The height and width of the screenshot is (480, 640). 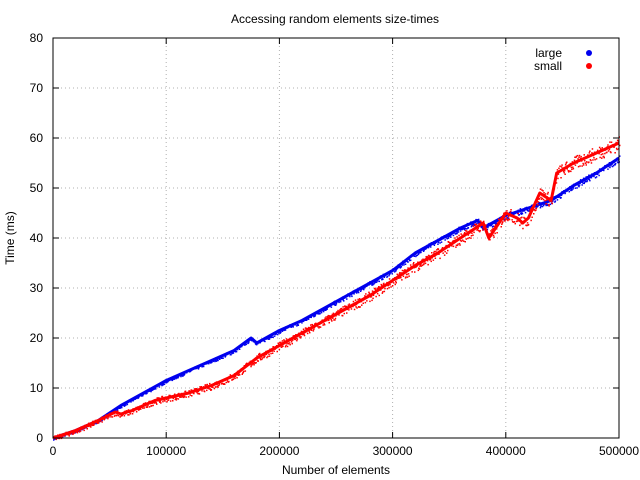 I want to click on legend-marker-large, so click(x=589, y=53).